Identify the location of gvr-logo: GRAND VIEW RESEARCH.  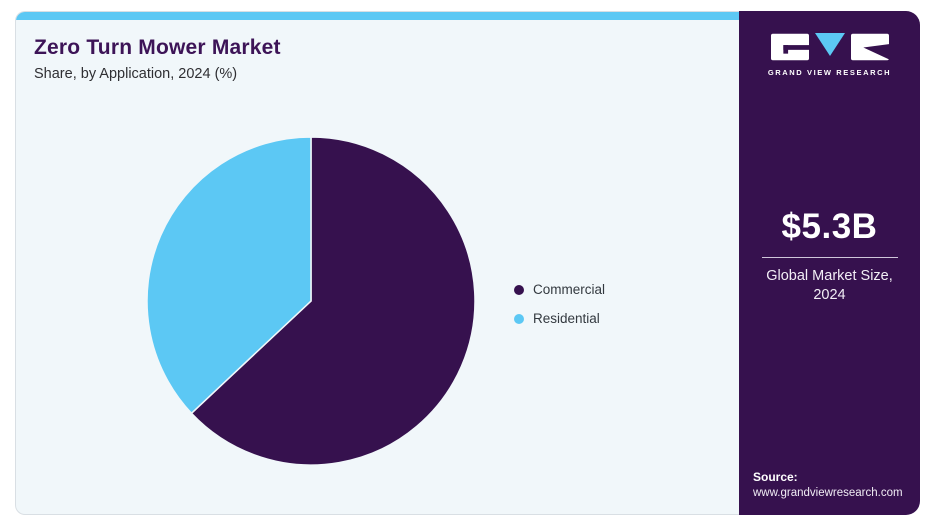
(829, 55).